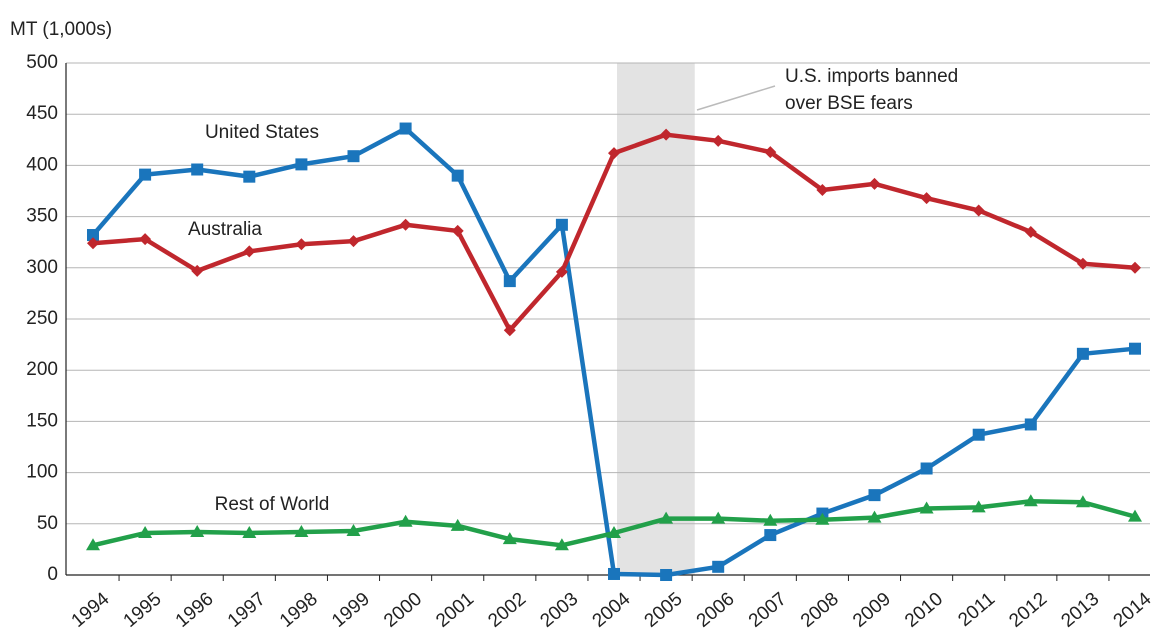 The height and width of the screenshot is (632, 1153). What do you see at coordinates (91, 610) in the screenshot?
I see `x-tick-label: 1994` at bounding box center [91, 610].